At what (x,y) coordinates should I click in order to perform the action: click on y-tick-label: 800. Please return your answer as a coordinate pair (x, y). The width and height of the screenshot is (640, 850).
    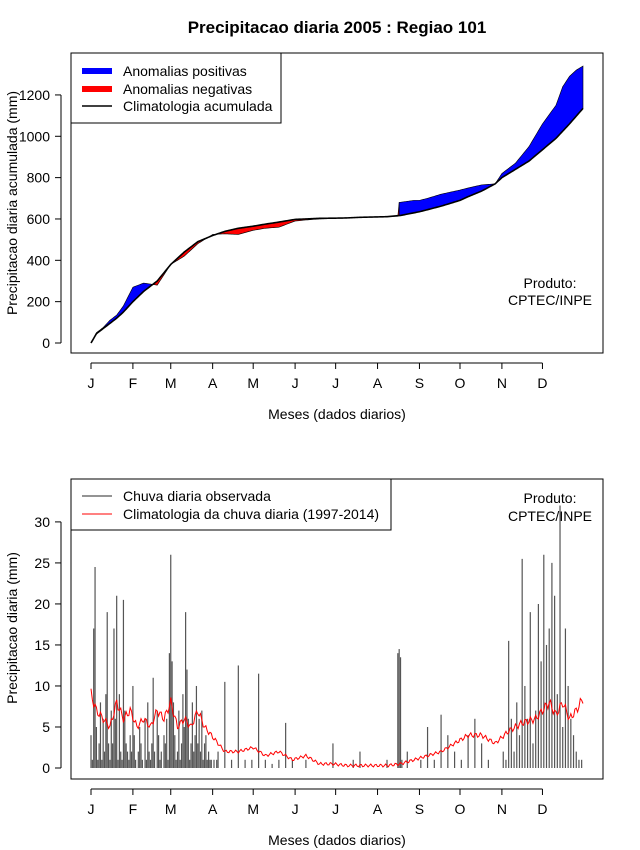
    Looking at the image, I should click on (39, 178).